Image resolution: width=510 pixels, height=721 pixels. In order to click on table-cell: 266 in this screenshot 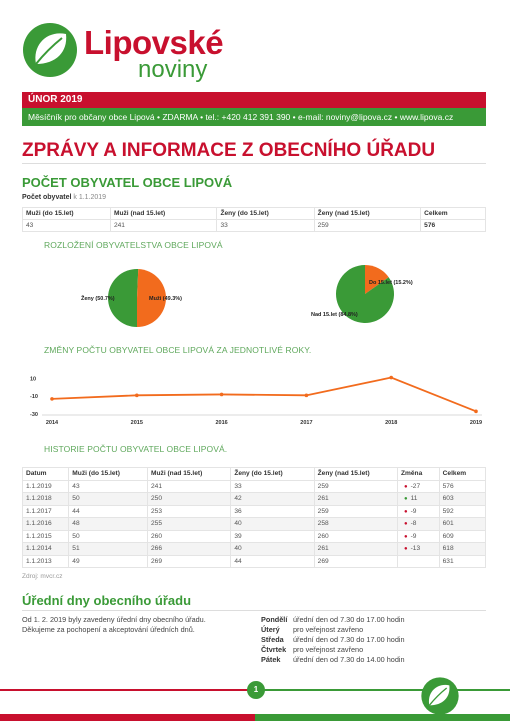, I will do `click(189, 549)`.